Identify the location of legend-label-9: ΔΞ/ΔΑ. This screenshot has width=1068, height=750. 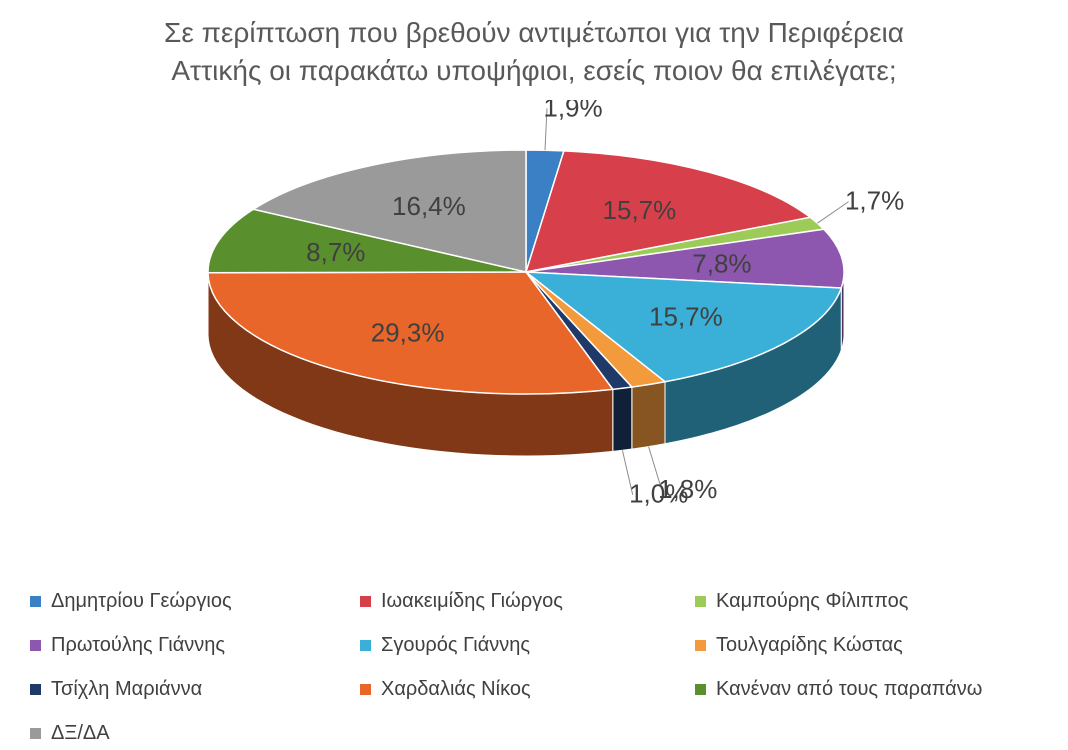
(80, 733).